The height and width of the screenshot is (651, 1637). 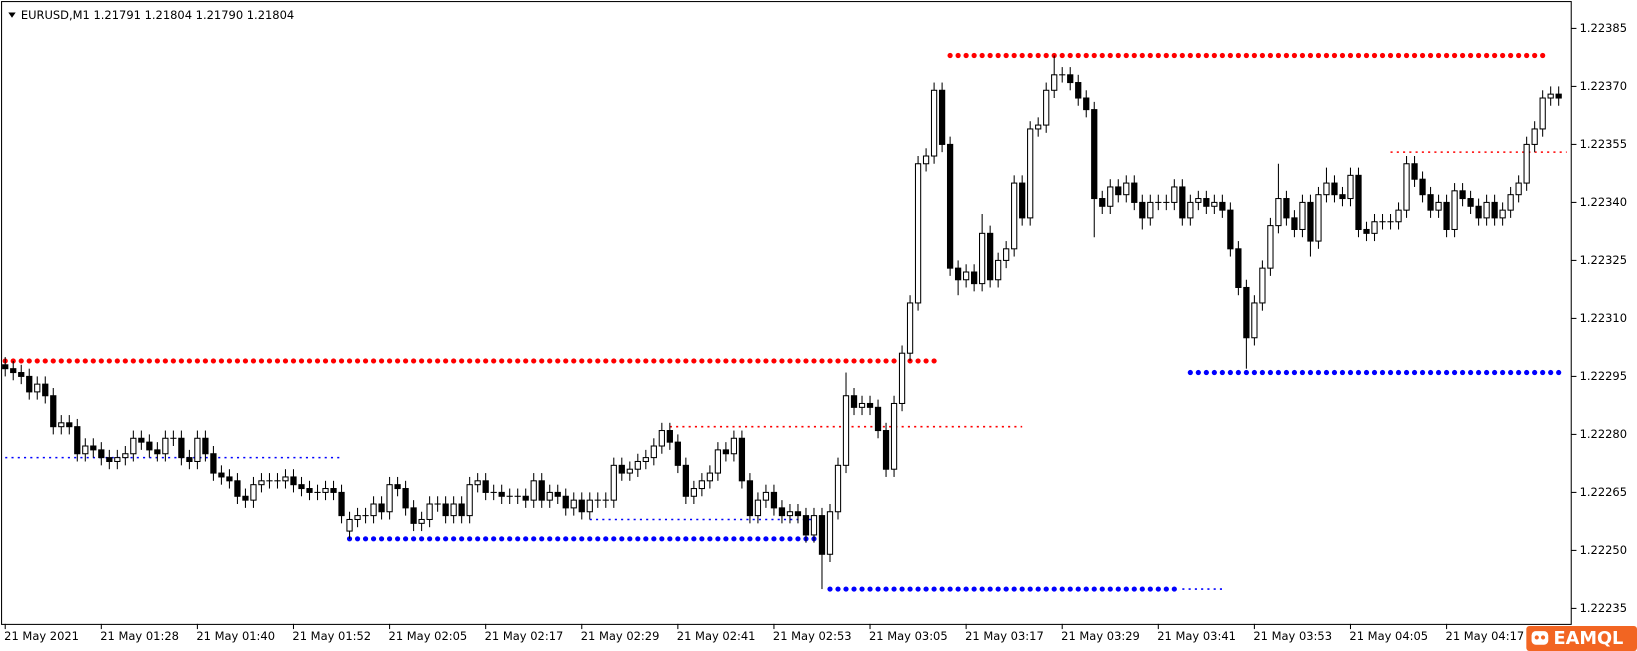 I want to click on x-tick-label: 21 May 04:05, so click(x=1388, y=636).